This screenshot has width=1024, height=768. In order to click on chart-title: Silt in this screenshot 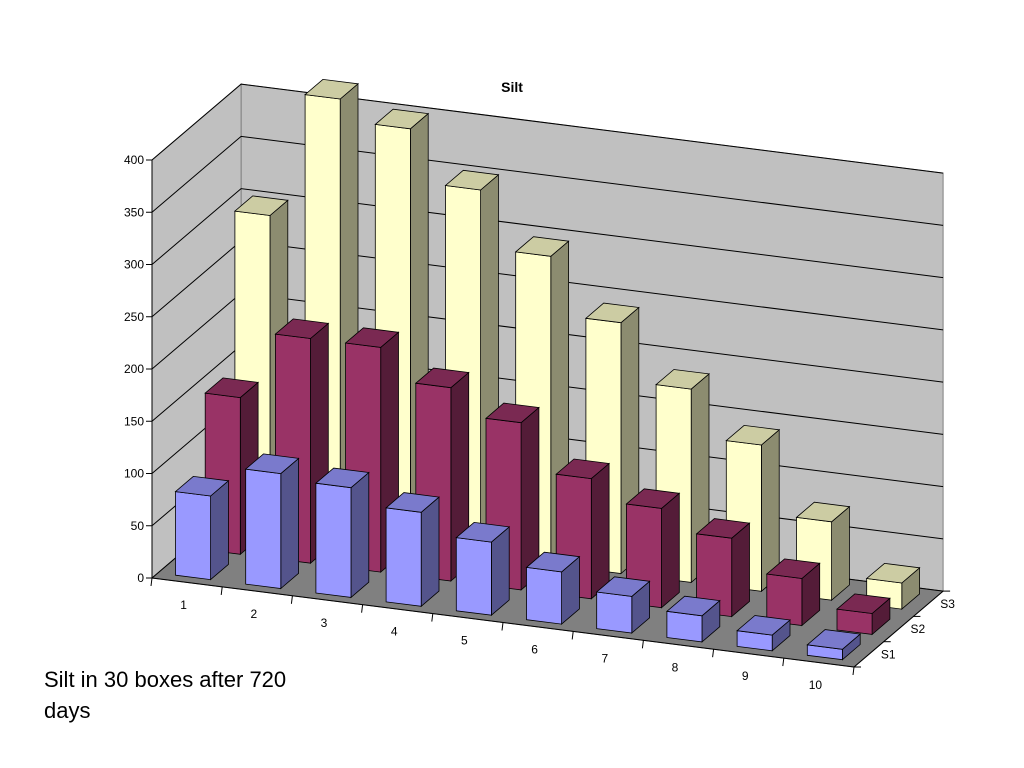, I will do `click(512, 87)`.